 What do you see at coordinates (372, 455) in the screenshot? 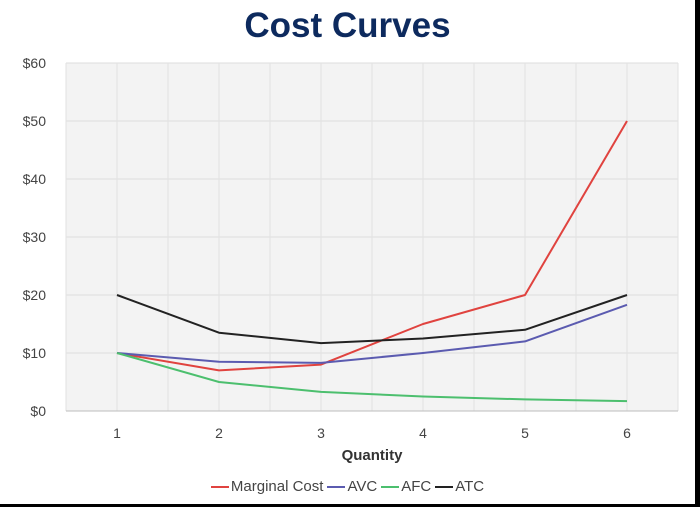
I see `x-axis-label: Quantity` at bounding box center [372, 455].